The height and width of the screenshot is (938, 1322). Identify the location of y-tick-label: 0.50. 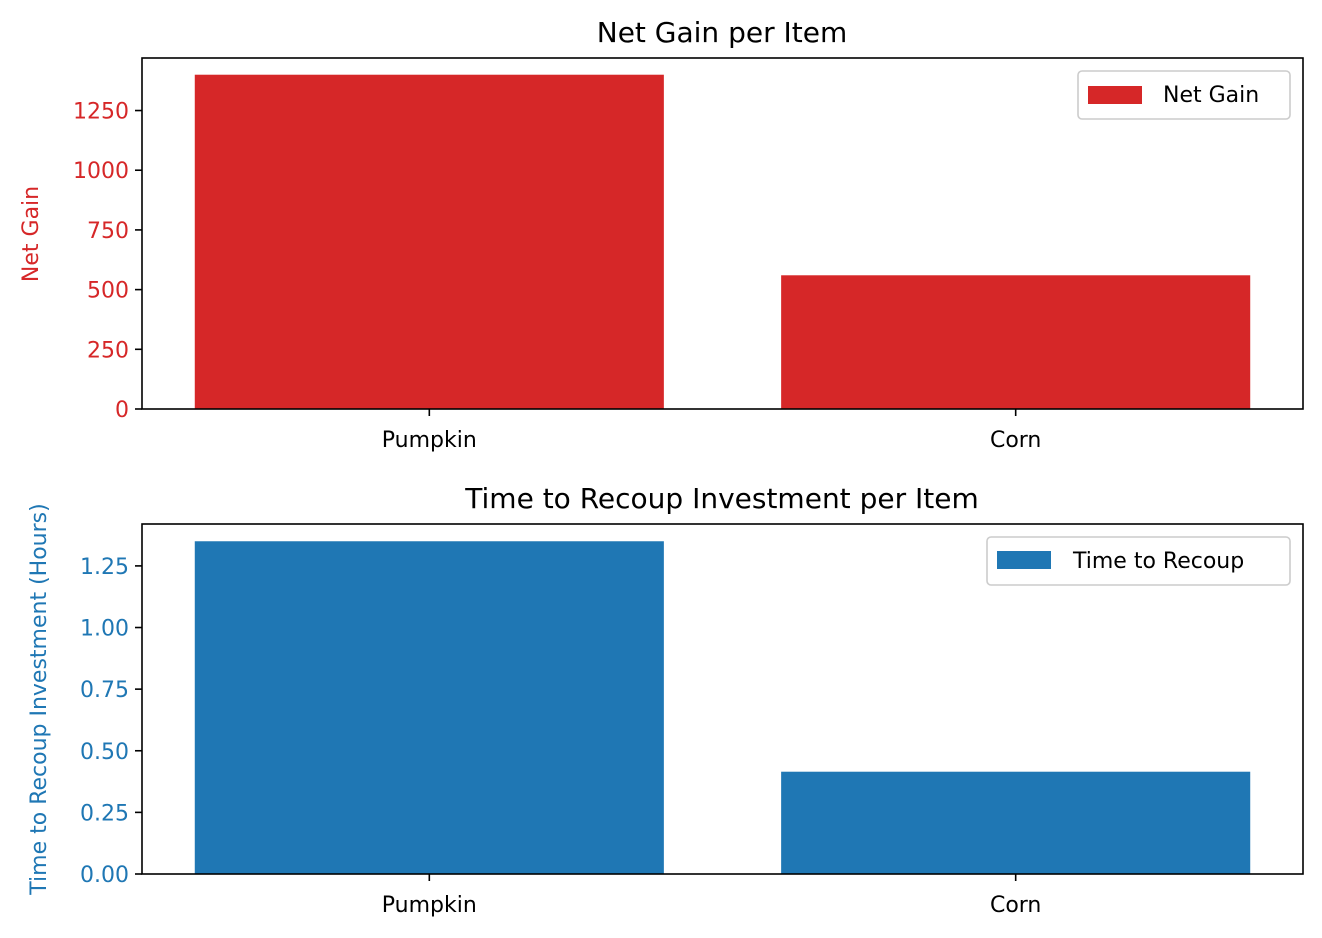
(104, 752).